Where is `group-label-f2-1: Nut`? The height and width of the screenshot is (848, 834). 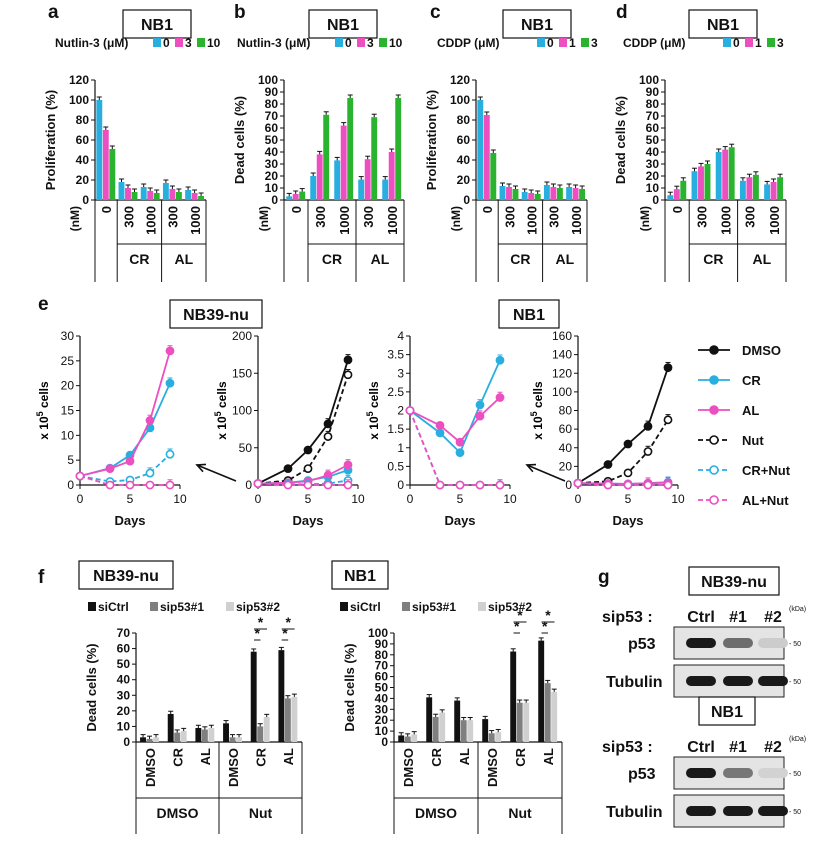 group-label-f2-1: Nut is located at coordinates (520, 813).